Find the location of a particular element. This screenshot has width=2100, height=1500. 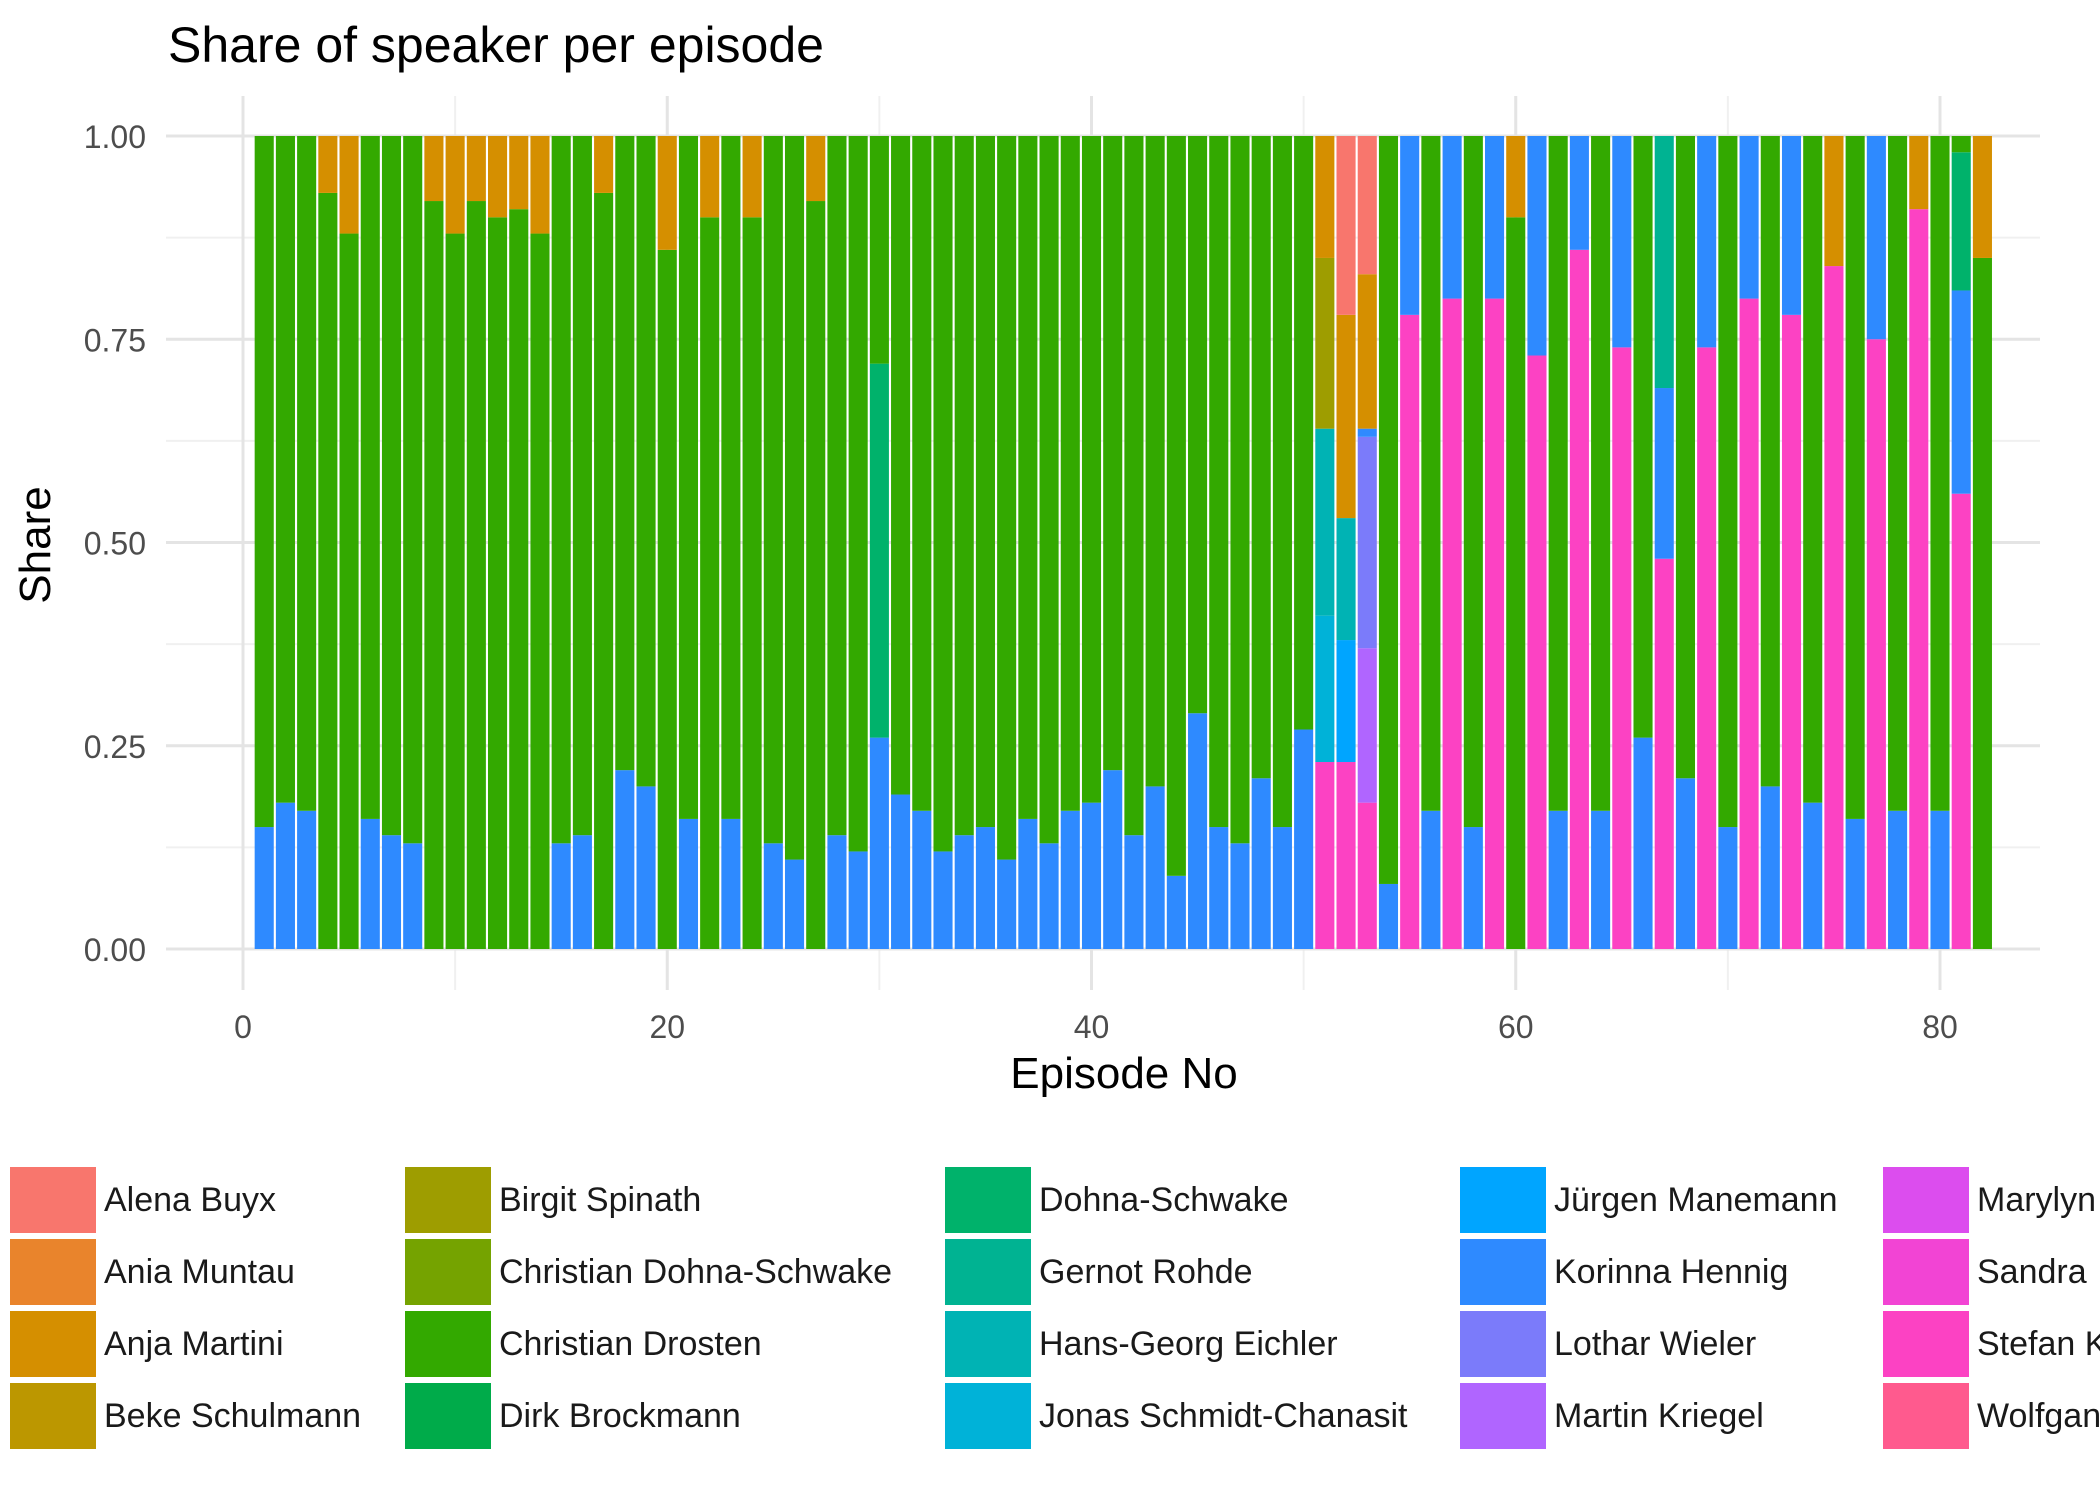

legend-item: Wolfgang is located at coordinates (1991, 1416).